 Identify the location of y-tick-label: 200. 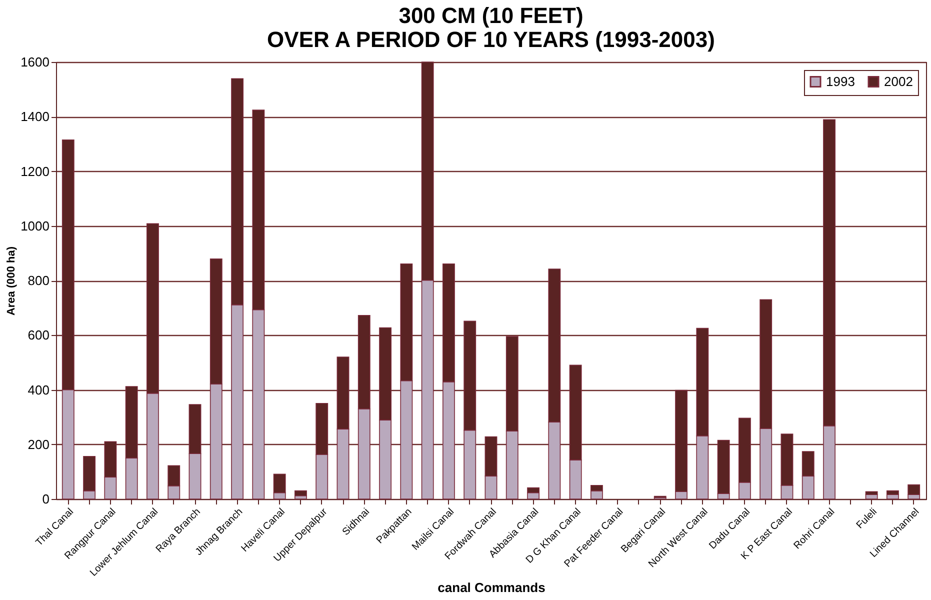
(39, 444).